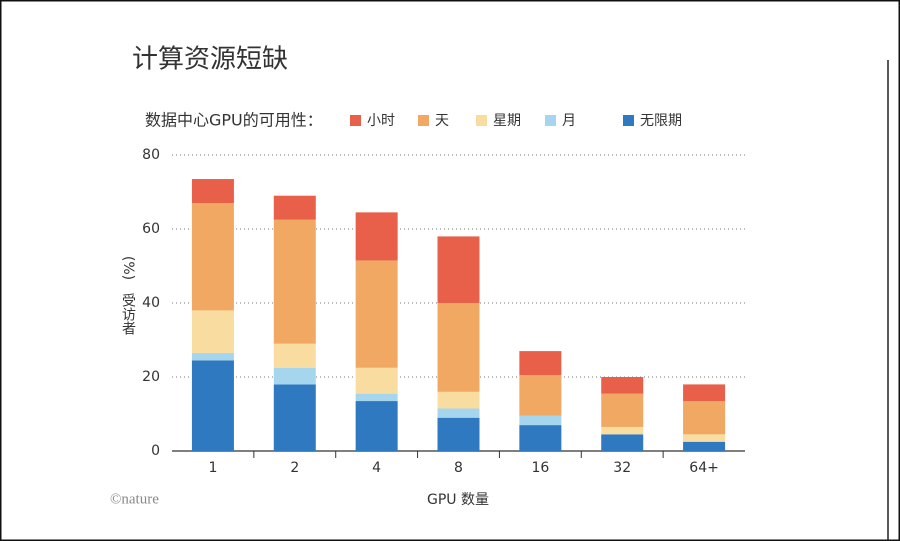 Image resolution: width=900 pixels, height=541 pixels. Describe the element at coordinates (294, 468) in the screenshot. I see `x-tick-label: 2` at that location.